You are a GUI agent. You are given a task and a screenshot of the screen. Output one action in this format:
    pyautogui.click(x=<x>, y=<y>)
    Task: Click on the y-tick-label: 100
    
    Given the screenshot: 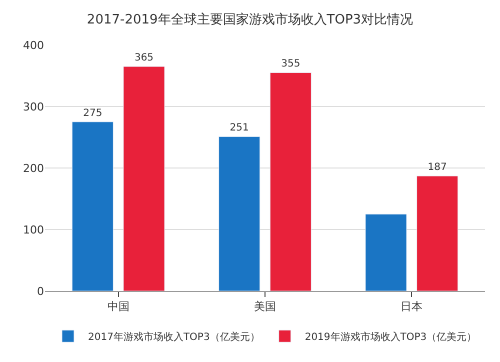 What is the action you would take?
    pyautogui.click(x=33, y=229)
    